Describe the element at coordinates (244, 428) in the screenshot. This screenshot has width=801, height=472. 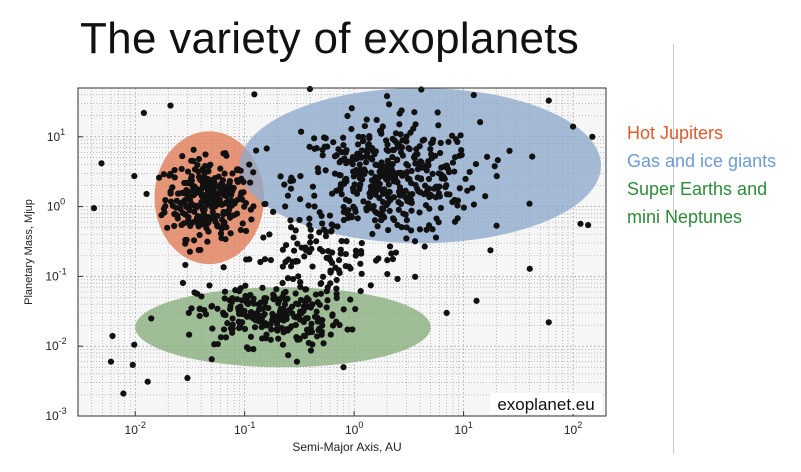
I see `x-tick-label: 10-1` at that location.